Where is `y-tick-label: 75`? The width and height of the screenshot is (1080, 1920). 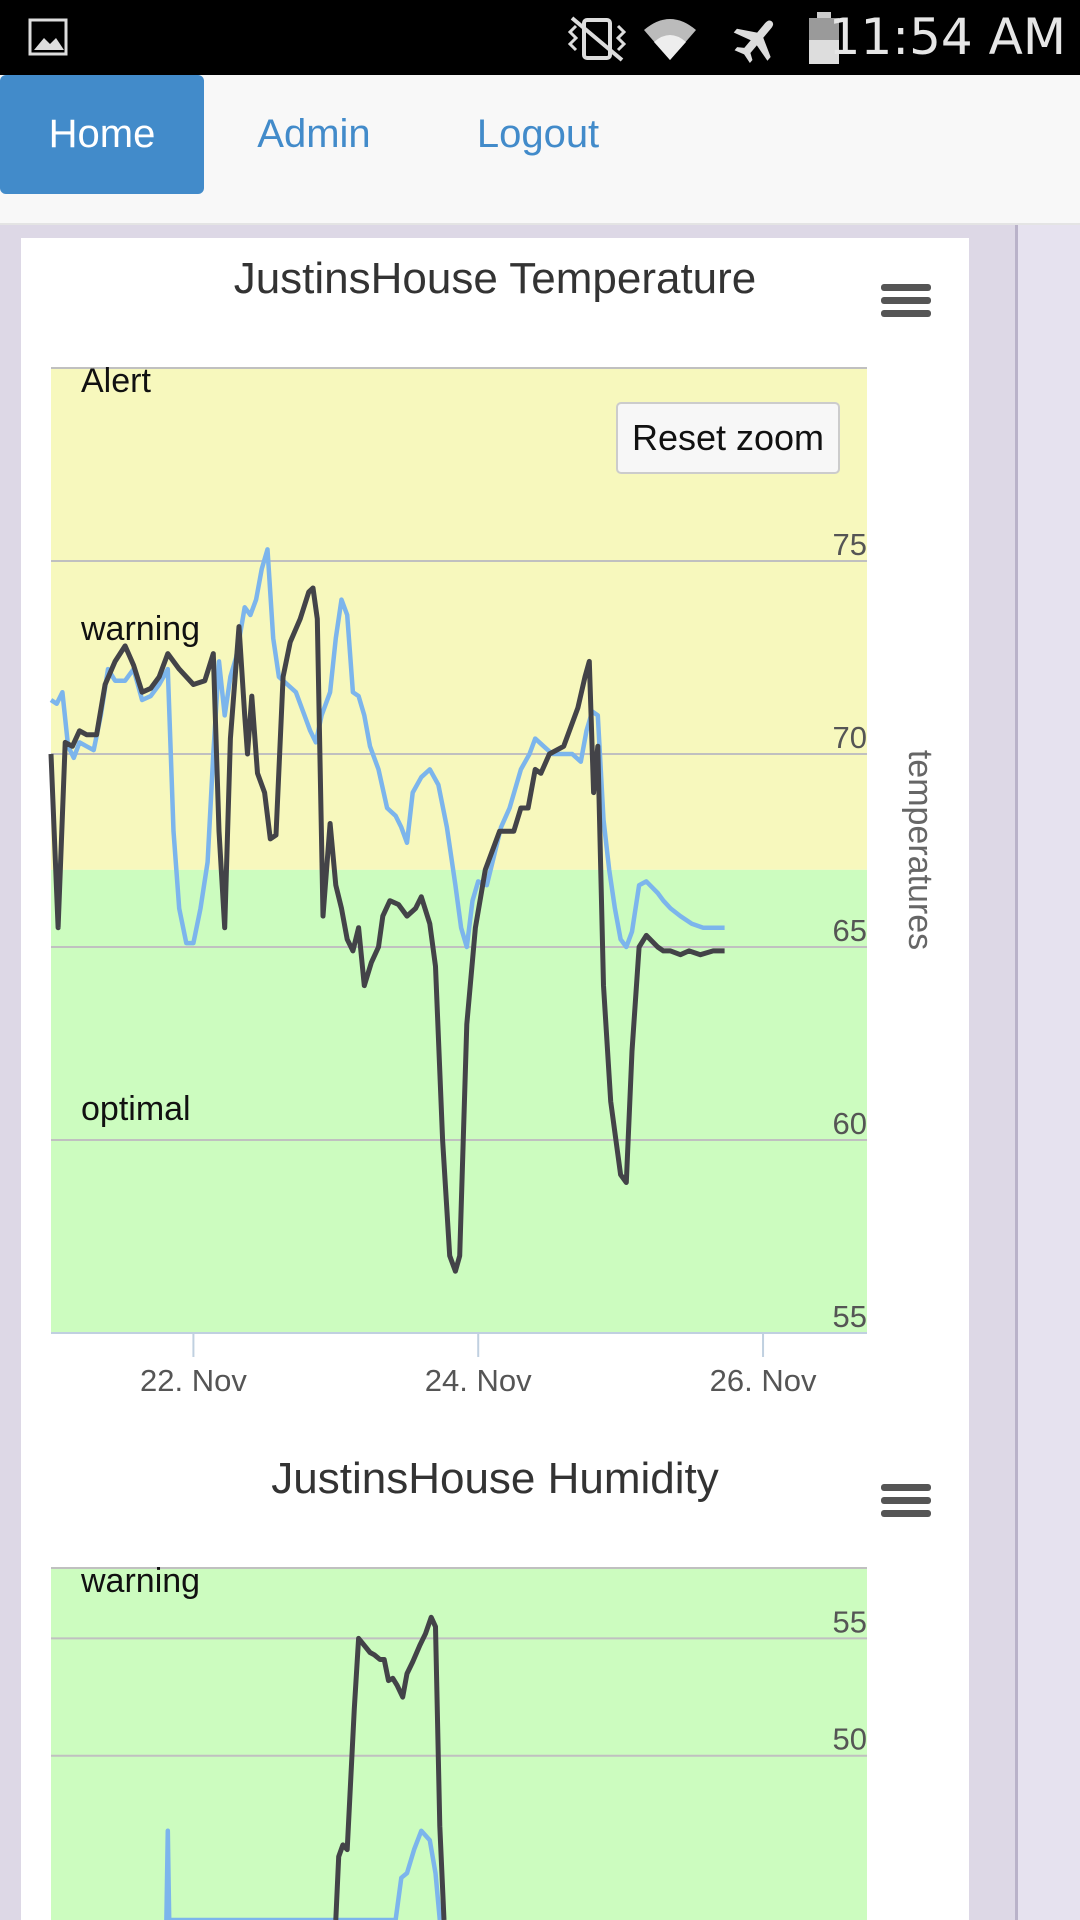
y-tick-label: 75 is located at coordinates (850, 544).